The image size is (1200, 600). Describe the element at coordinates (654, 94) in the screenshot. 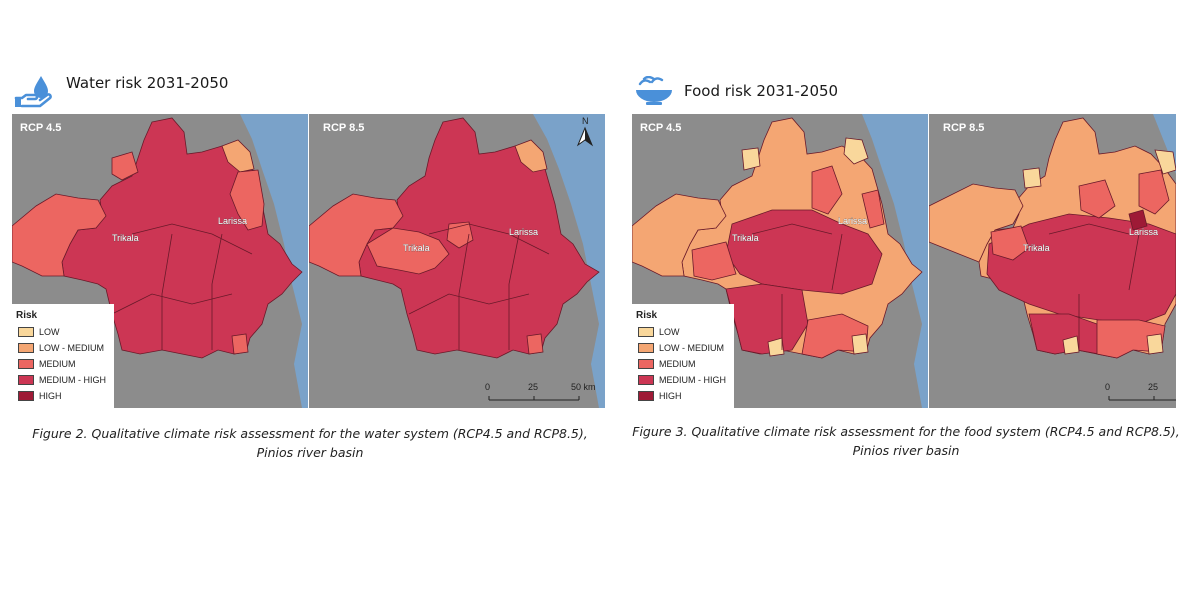

I see `food-bowl-icon` at that location.